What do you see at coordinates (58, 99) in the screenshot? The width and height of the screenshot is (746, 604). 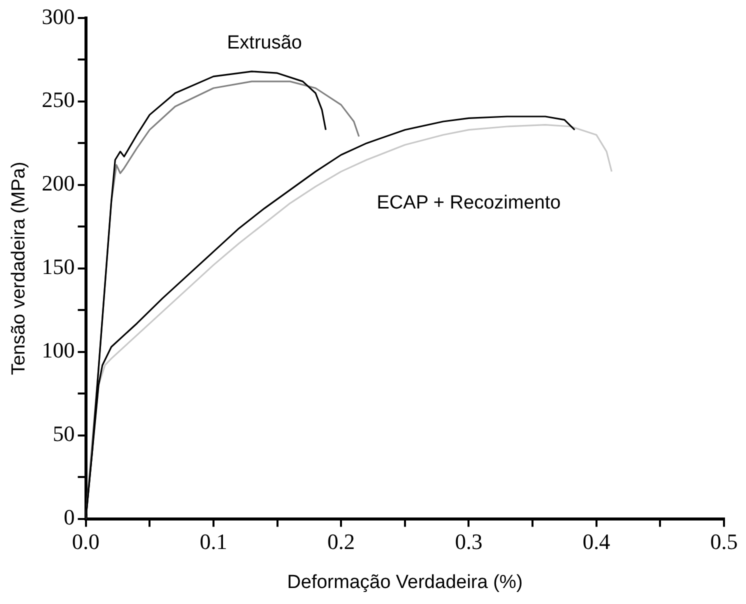 I see `y-tick-label: 250` at bounding box center [58, 99].